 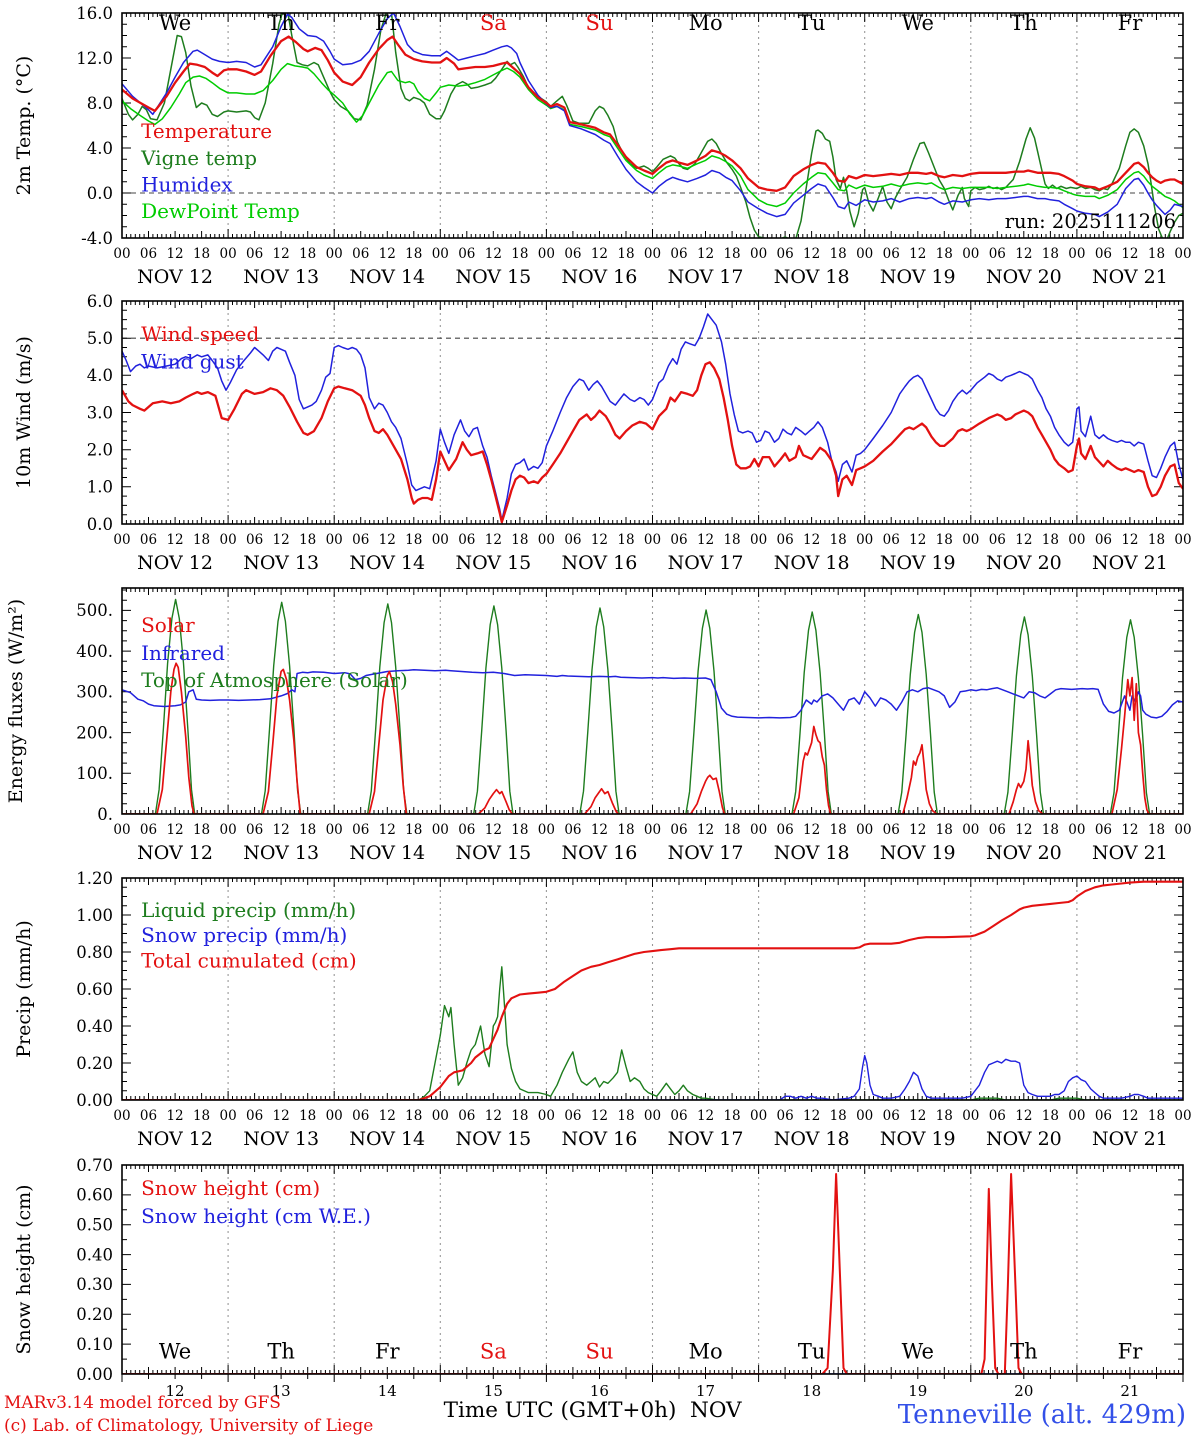 I want to click on y-tick-label: 0.00, so click(x=94, y=1374).